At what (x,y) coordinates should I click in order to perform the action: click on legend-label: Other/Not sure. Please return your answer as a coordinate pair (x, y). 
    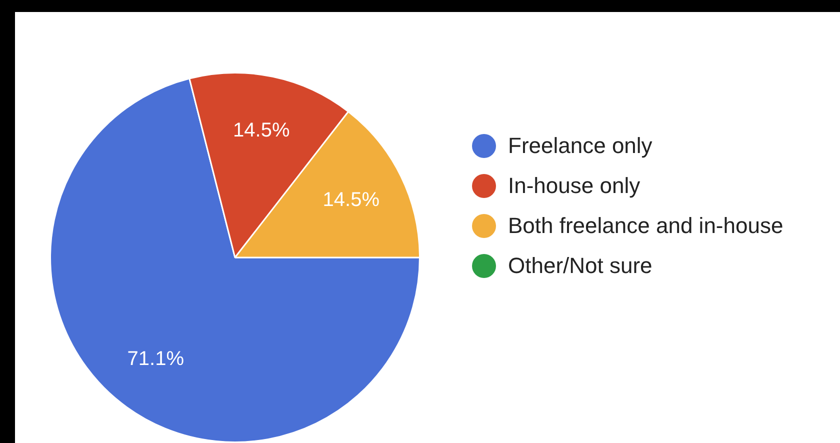
    Looking at the image, I should click on (580, 266).